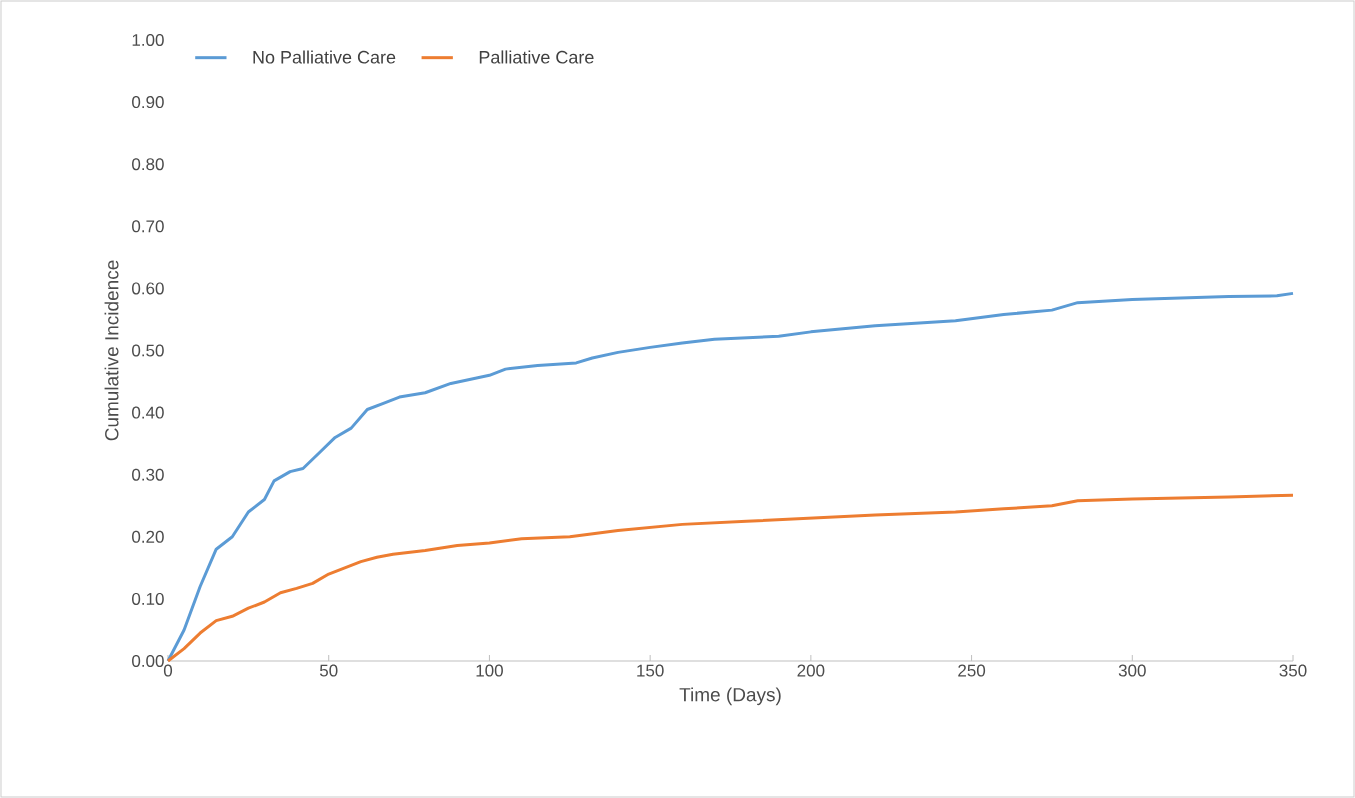  Describe the element at coordinates (811, 670) in the screenshot. I see `x-tick-label: 200` at that location.